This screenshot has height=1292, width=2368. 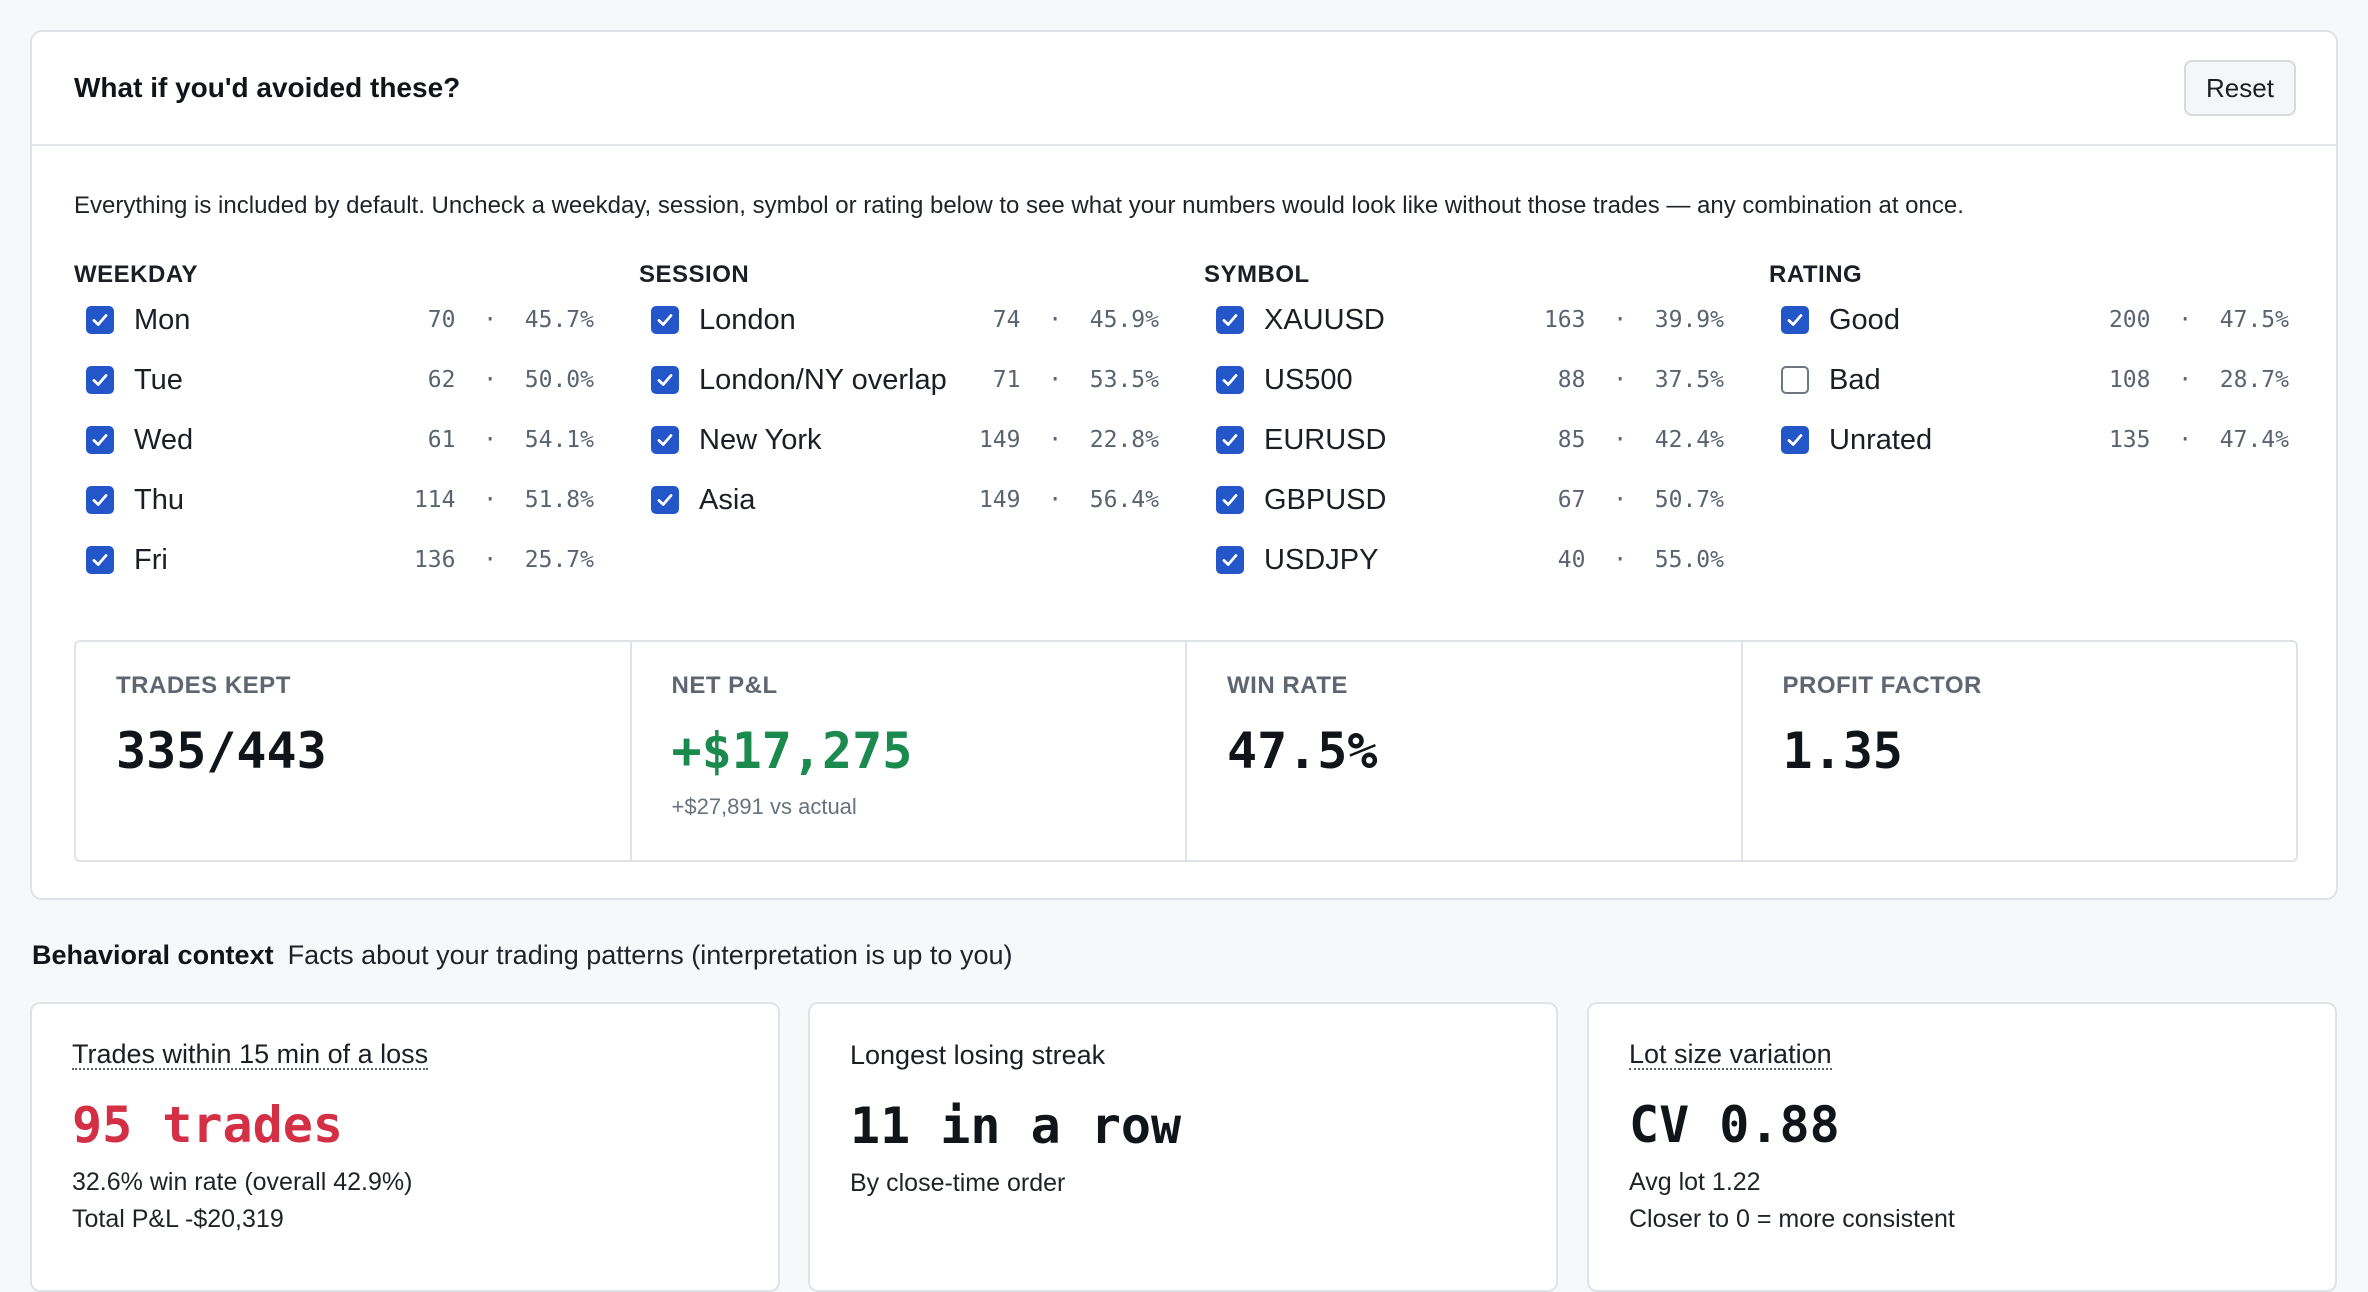 I want to click on win-rate: 37.5%, so click(x=1689, y=380).